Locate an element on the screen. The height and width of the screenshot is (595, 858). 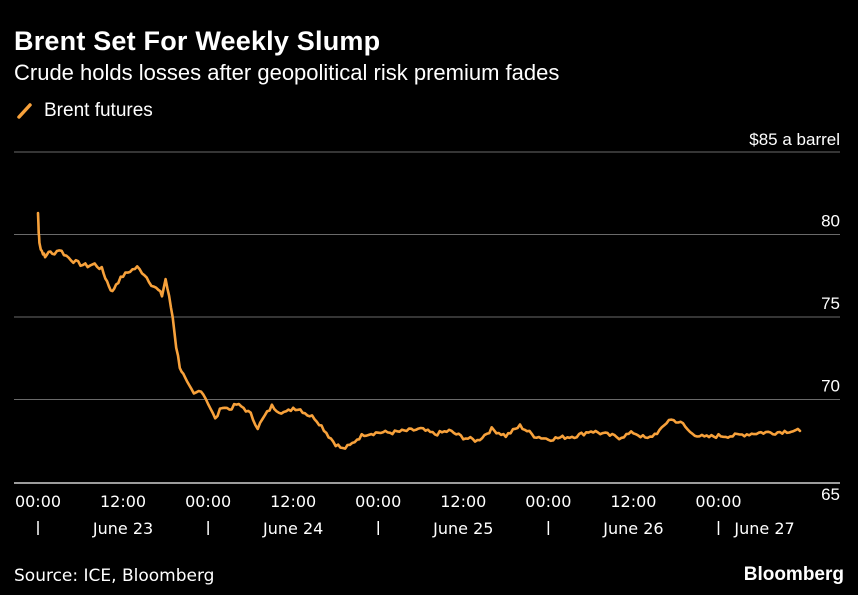
x-tick-label-6: 00:00 is located at coordinates (548, 501).